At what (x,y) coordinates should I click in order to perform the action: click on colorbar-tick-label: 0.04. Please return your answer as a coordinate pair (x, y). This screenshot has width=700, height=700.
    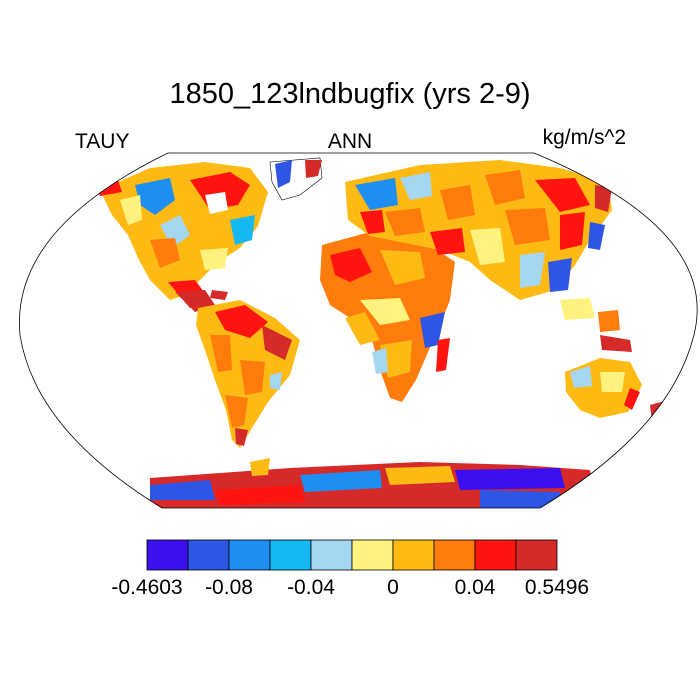
    Looking at the image, I should click on (475, 587).